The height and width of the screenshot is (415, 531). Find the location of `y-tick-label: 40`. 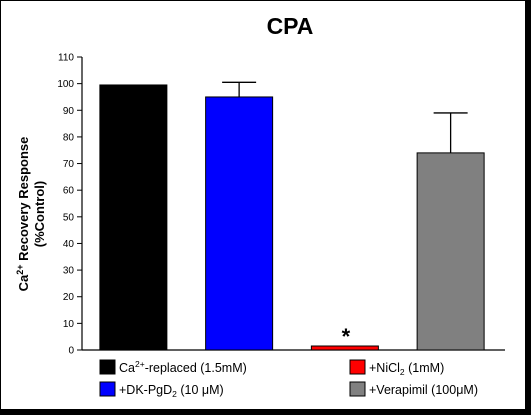

y-tick-label: 40 is located at coordinates (69, 244).